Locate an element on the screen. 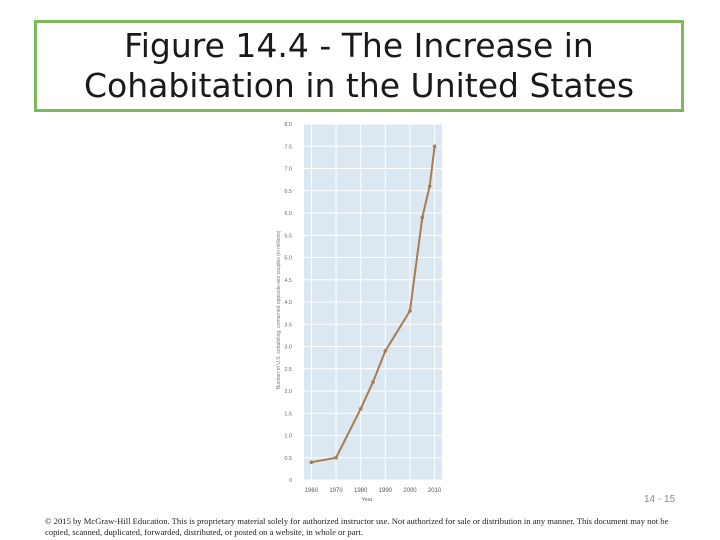  y-tick-label: 4.5 is located at coordinates (288, 281).